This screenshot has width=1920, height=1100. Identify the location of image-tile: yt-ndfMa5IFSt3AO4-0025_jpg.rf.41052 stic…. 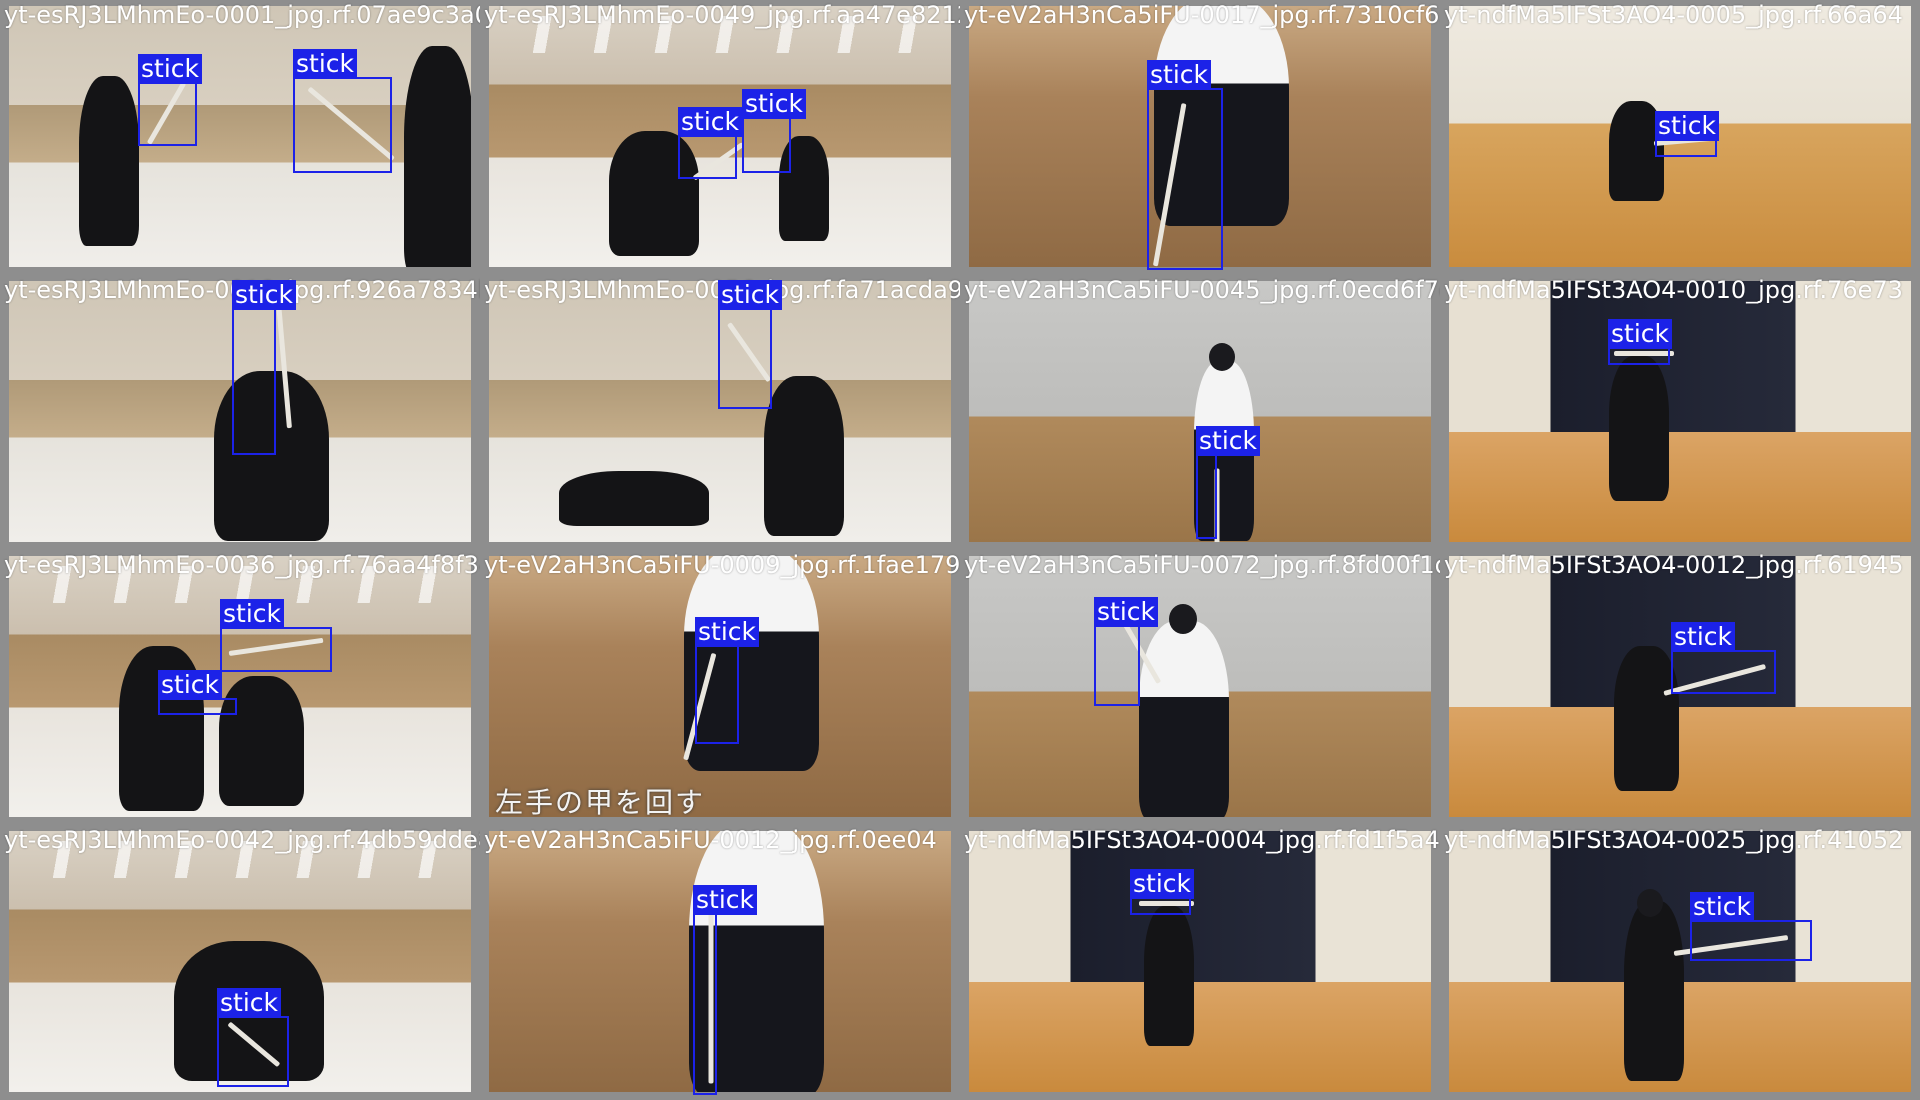
(1680, 962).